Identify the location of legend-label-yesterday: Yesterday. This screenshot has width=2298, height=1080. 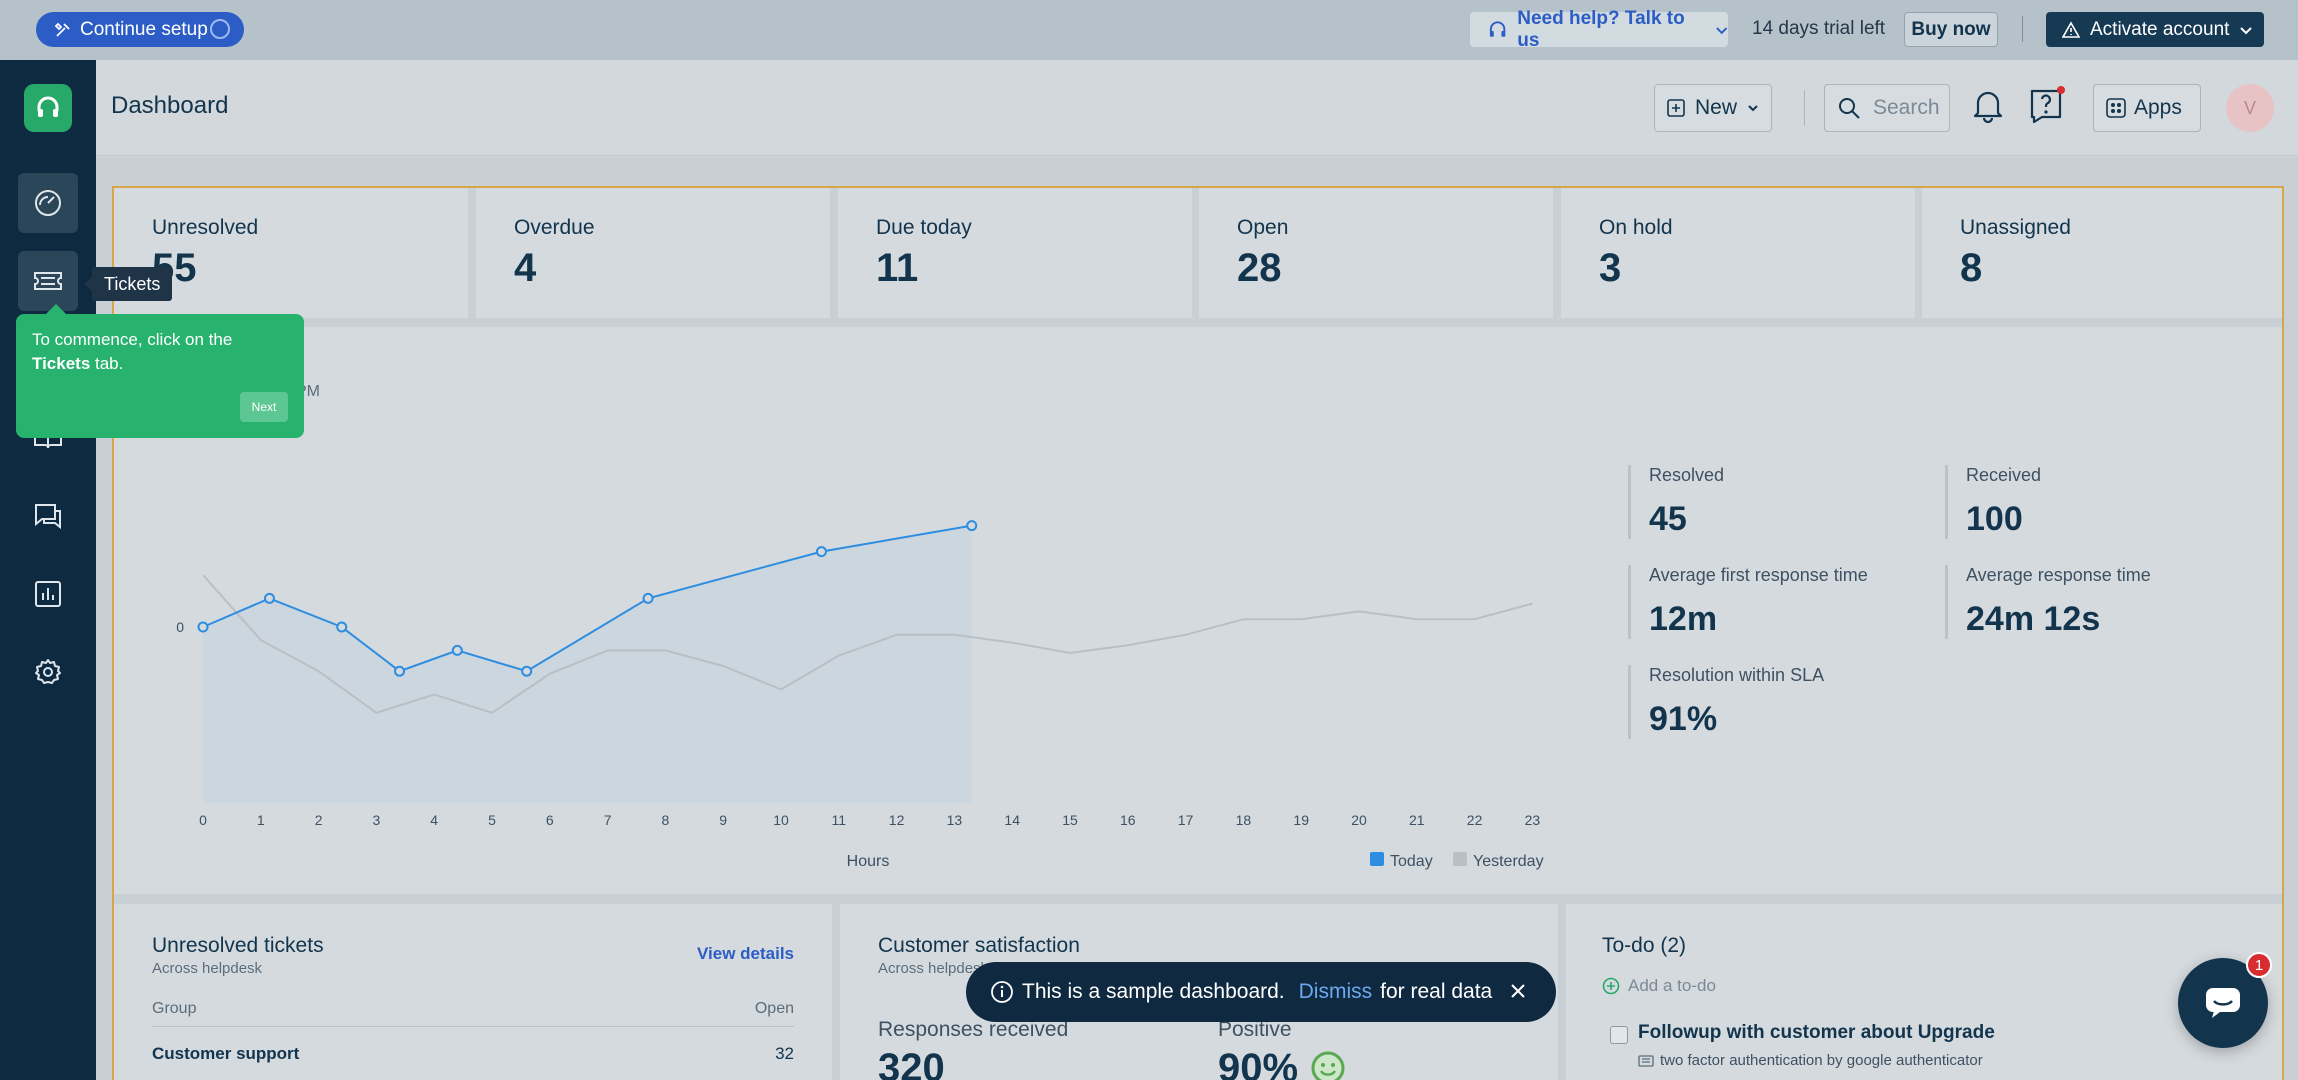
(1508, 861).